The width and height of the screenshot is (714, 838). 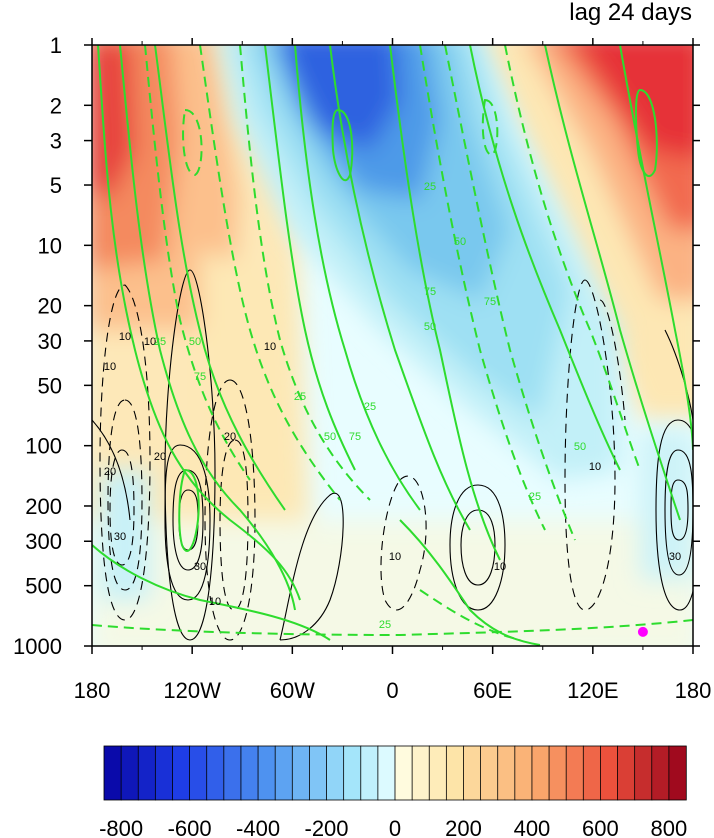 I want to click on contour-black-bottom-a, so click(x=311, y=566).